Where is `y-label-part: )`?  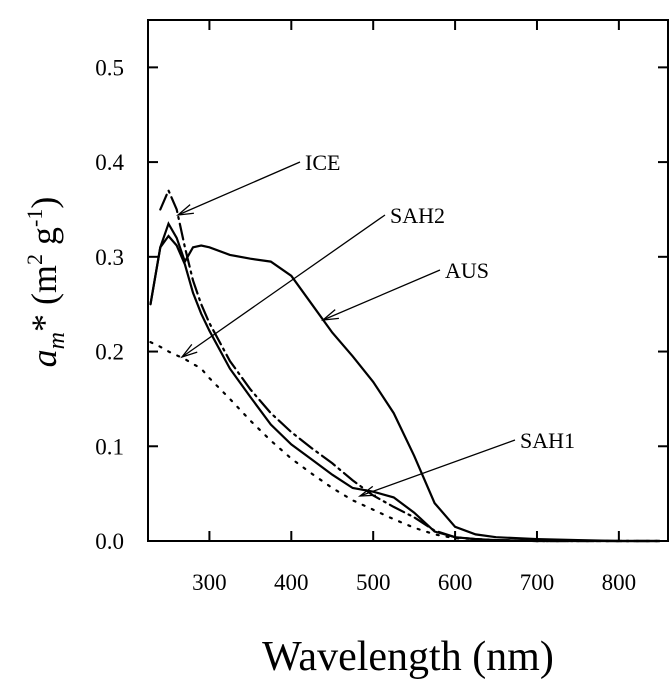
y-label-part: ) is located at coordinates (44, 203).